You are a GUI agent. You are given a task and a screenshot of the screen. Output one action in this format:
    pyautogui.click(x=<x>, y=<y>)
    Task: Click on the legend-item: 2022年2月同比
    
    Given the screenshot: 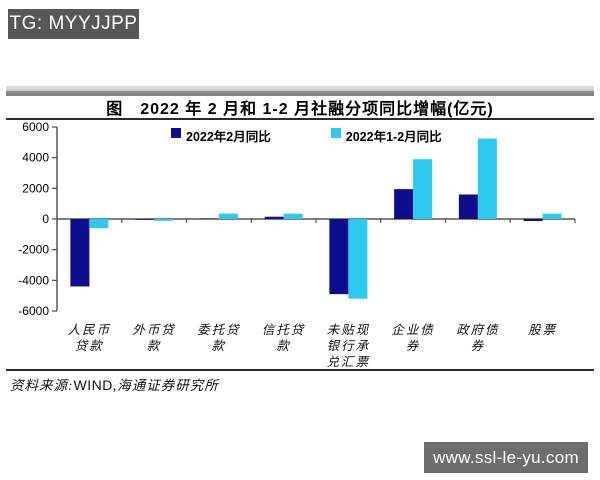 What is the action you would take?
    pyautogui.click(x=221, y=135)
    